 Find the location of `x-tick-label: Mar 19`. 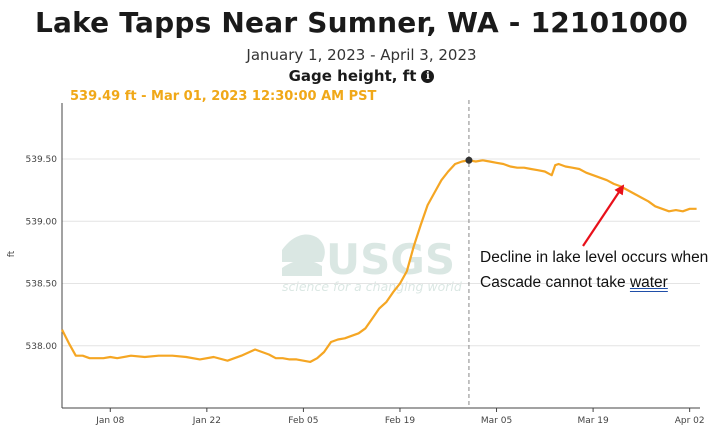

x-tick-label: Mar 19 is located at coordinates (593, 421).